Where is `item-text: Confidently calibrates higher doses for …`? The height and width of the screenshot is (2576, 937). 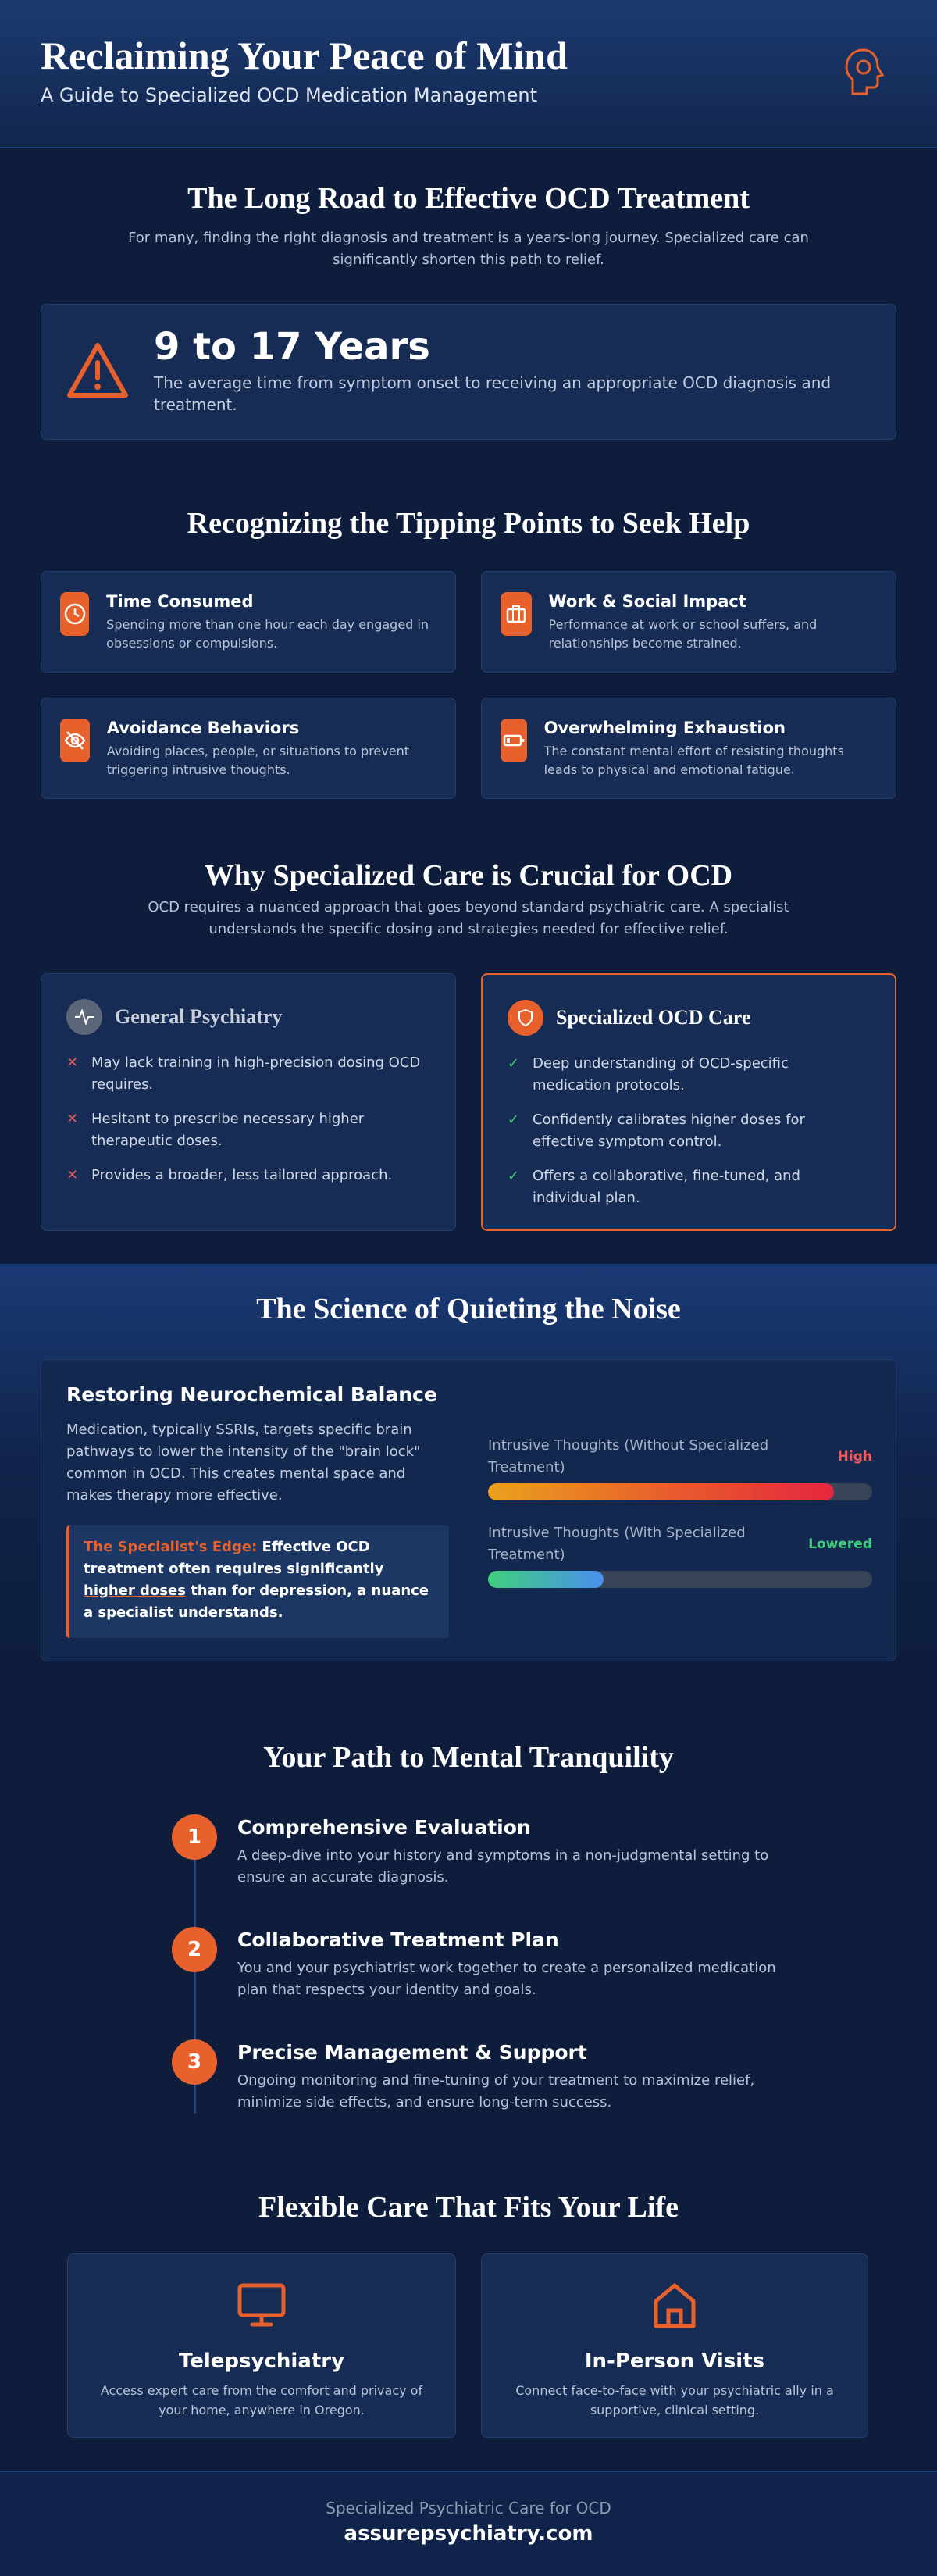 item-text: Confidently calibrates higher doses for … is located at coordinates (669, 1130).